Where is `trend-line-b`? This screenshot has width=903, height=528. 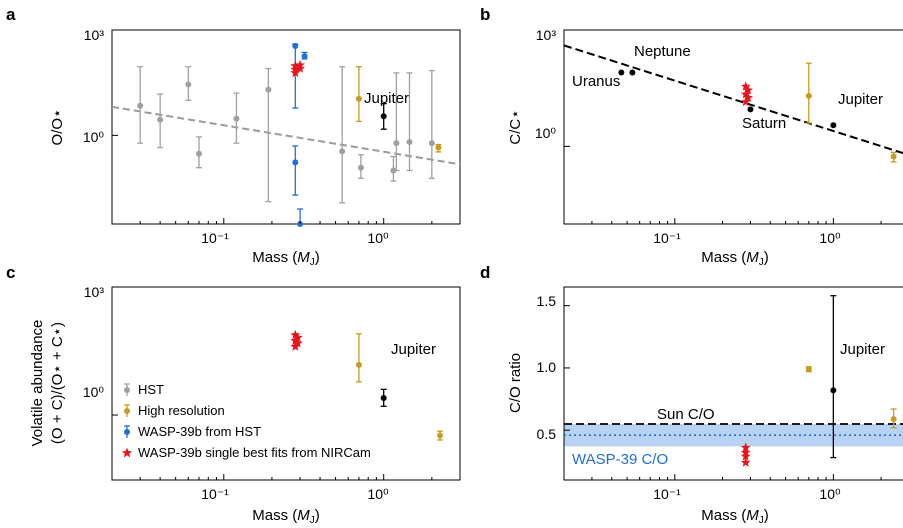 trend-line-b is located at coordinates (733, 99).